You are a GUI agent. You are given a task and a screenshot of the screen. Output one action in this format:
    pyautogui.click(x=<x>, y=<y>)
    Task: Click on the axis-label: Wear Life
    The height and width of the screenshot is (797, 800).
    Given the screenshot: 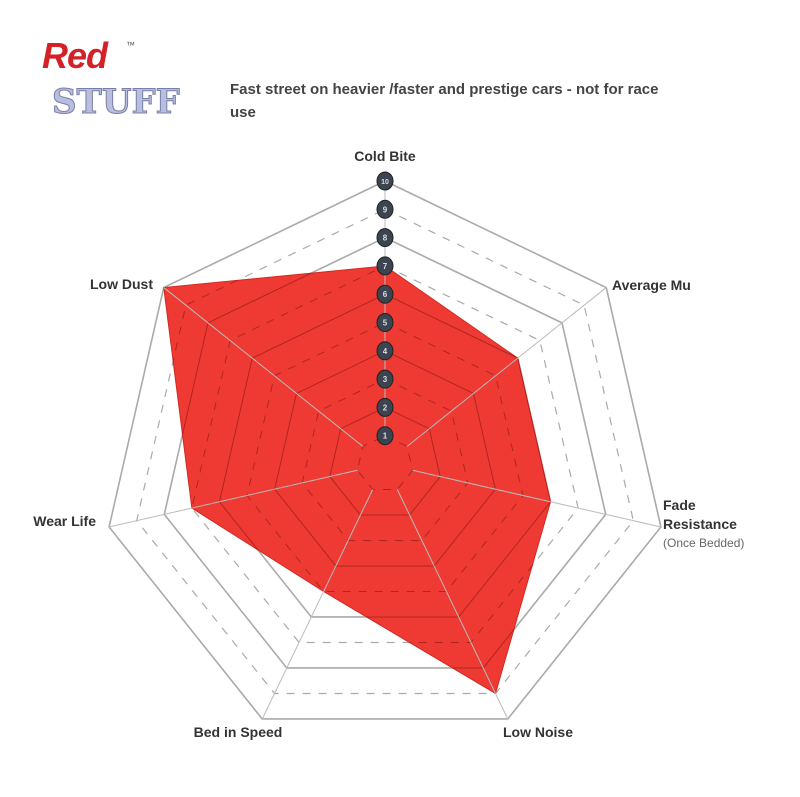 What is the action you would take?
    pyautogui.click(x=64, y=521)
    